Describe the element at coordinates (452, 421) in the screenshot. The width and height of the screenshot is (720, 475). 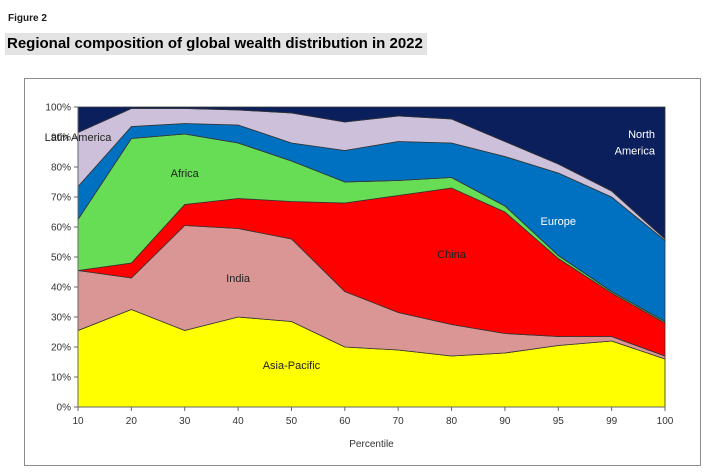
I see `x-tick-label: 80` at that location.